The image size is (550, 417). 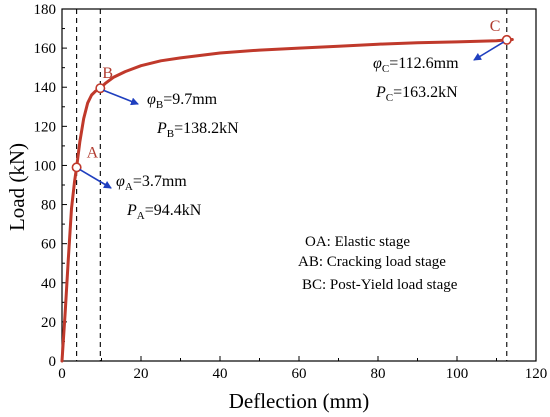 What do you see at coordinates (299, 401) in the screenshot?
I see `x-axis-label: Deflection (mm)` at bounding box center [299, 401].